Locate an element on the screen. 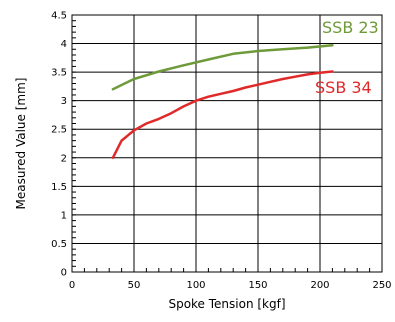 This screenshot has width=395, height=322. y-tick-label: 1.5 is located at coordinates (59, 187).